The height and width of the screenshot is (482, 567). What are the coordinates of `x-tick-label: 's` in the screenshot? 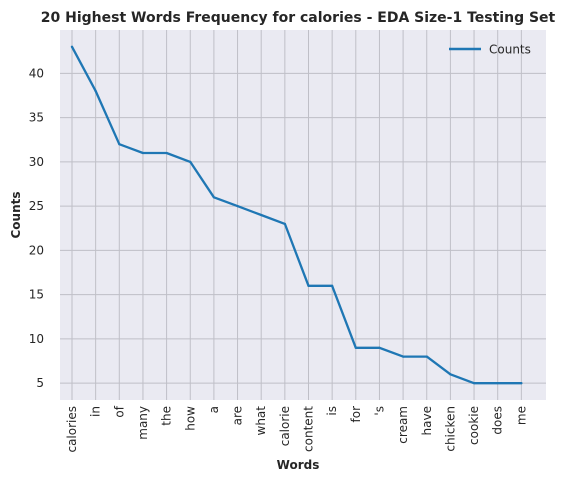 It's located at (379, 411).